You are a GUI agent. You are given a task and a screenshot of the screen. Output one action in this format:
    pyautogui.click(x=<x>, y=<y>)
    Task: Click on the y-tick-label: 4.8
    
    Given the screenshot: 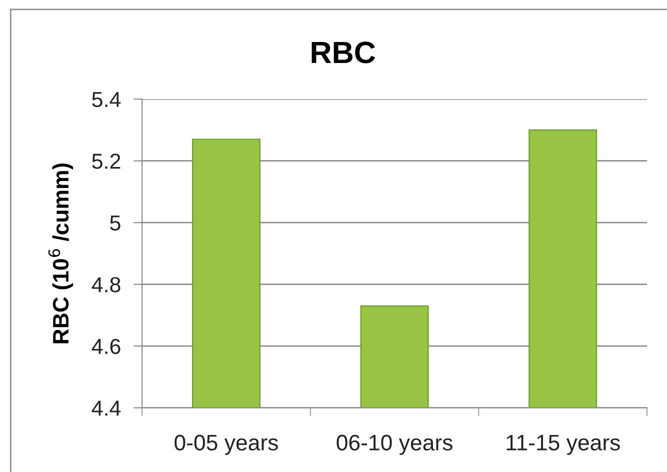 What is the action you would take?
    pyautogui.click(x=106, y=284)
    